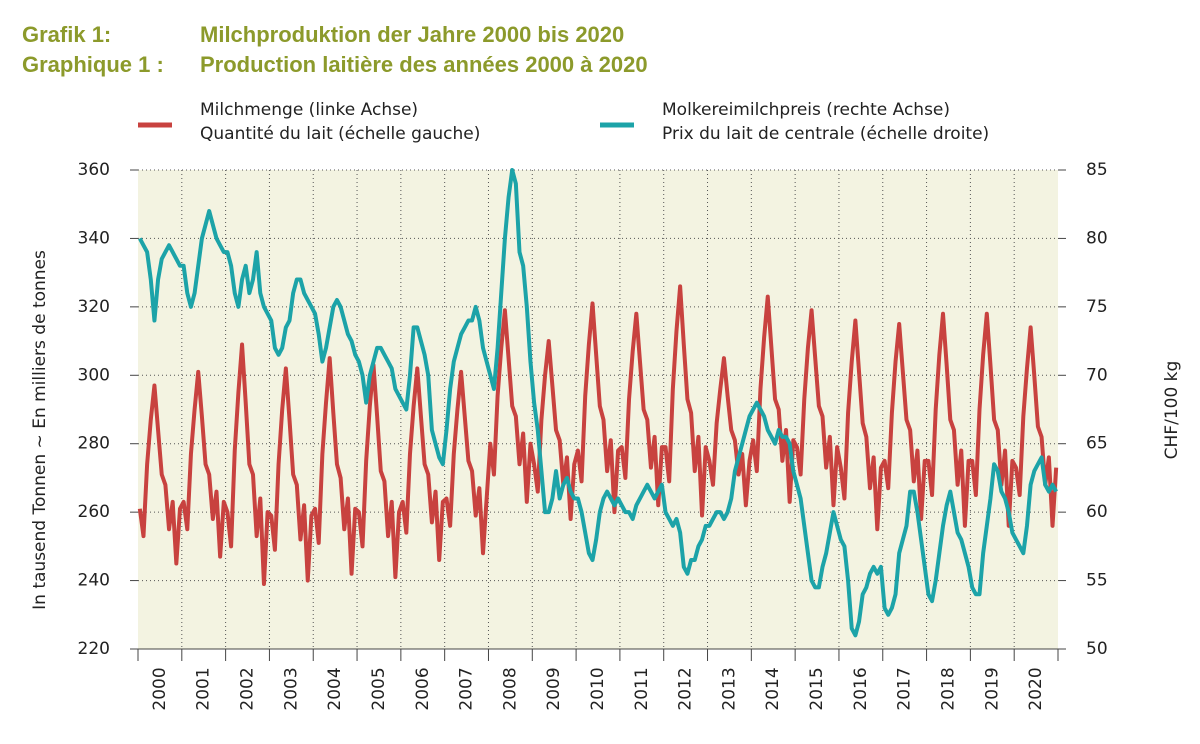 This screenshot has width=1200, height=744. Describe the element at coordinates (1097, 238) in the screenshot. I see `y2-tick-label: 80` at that location.